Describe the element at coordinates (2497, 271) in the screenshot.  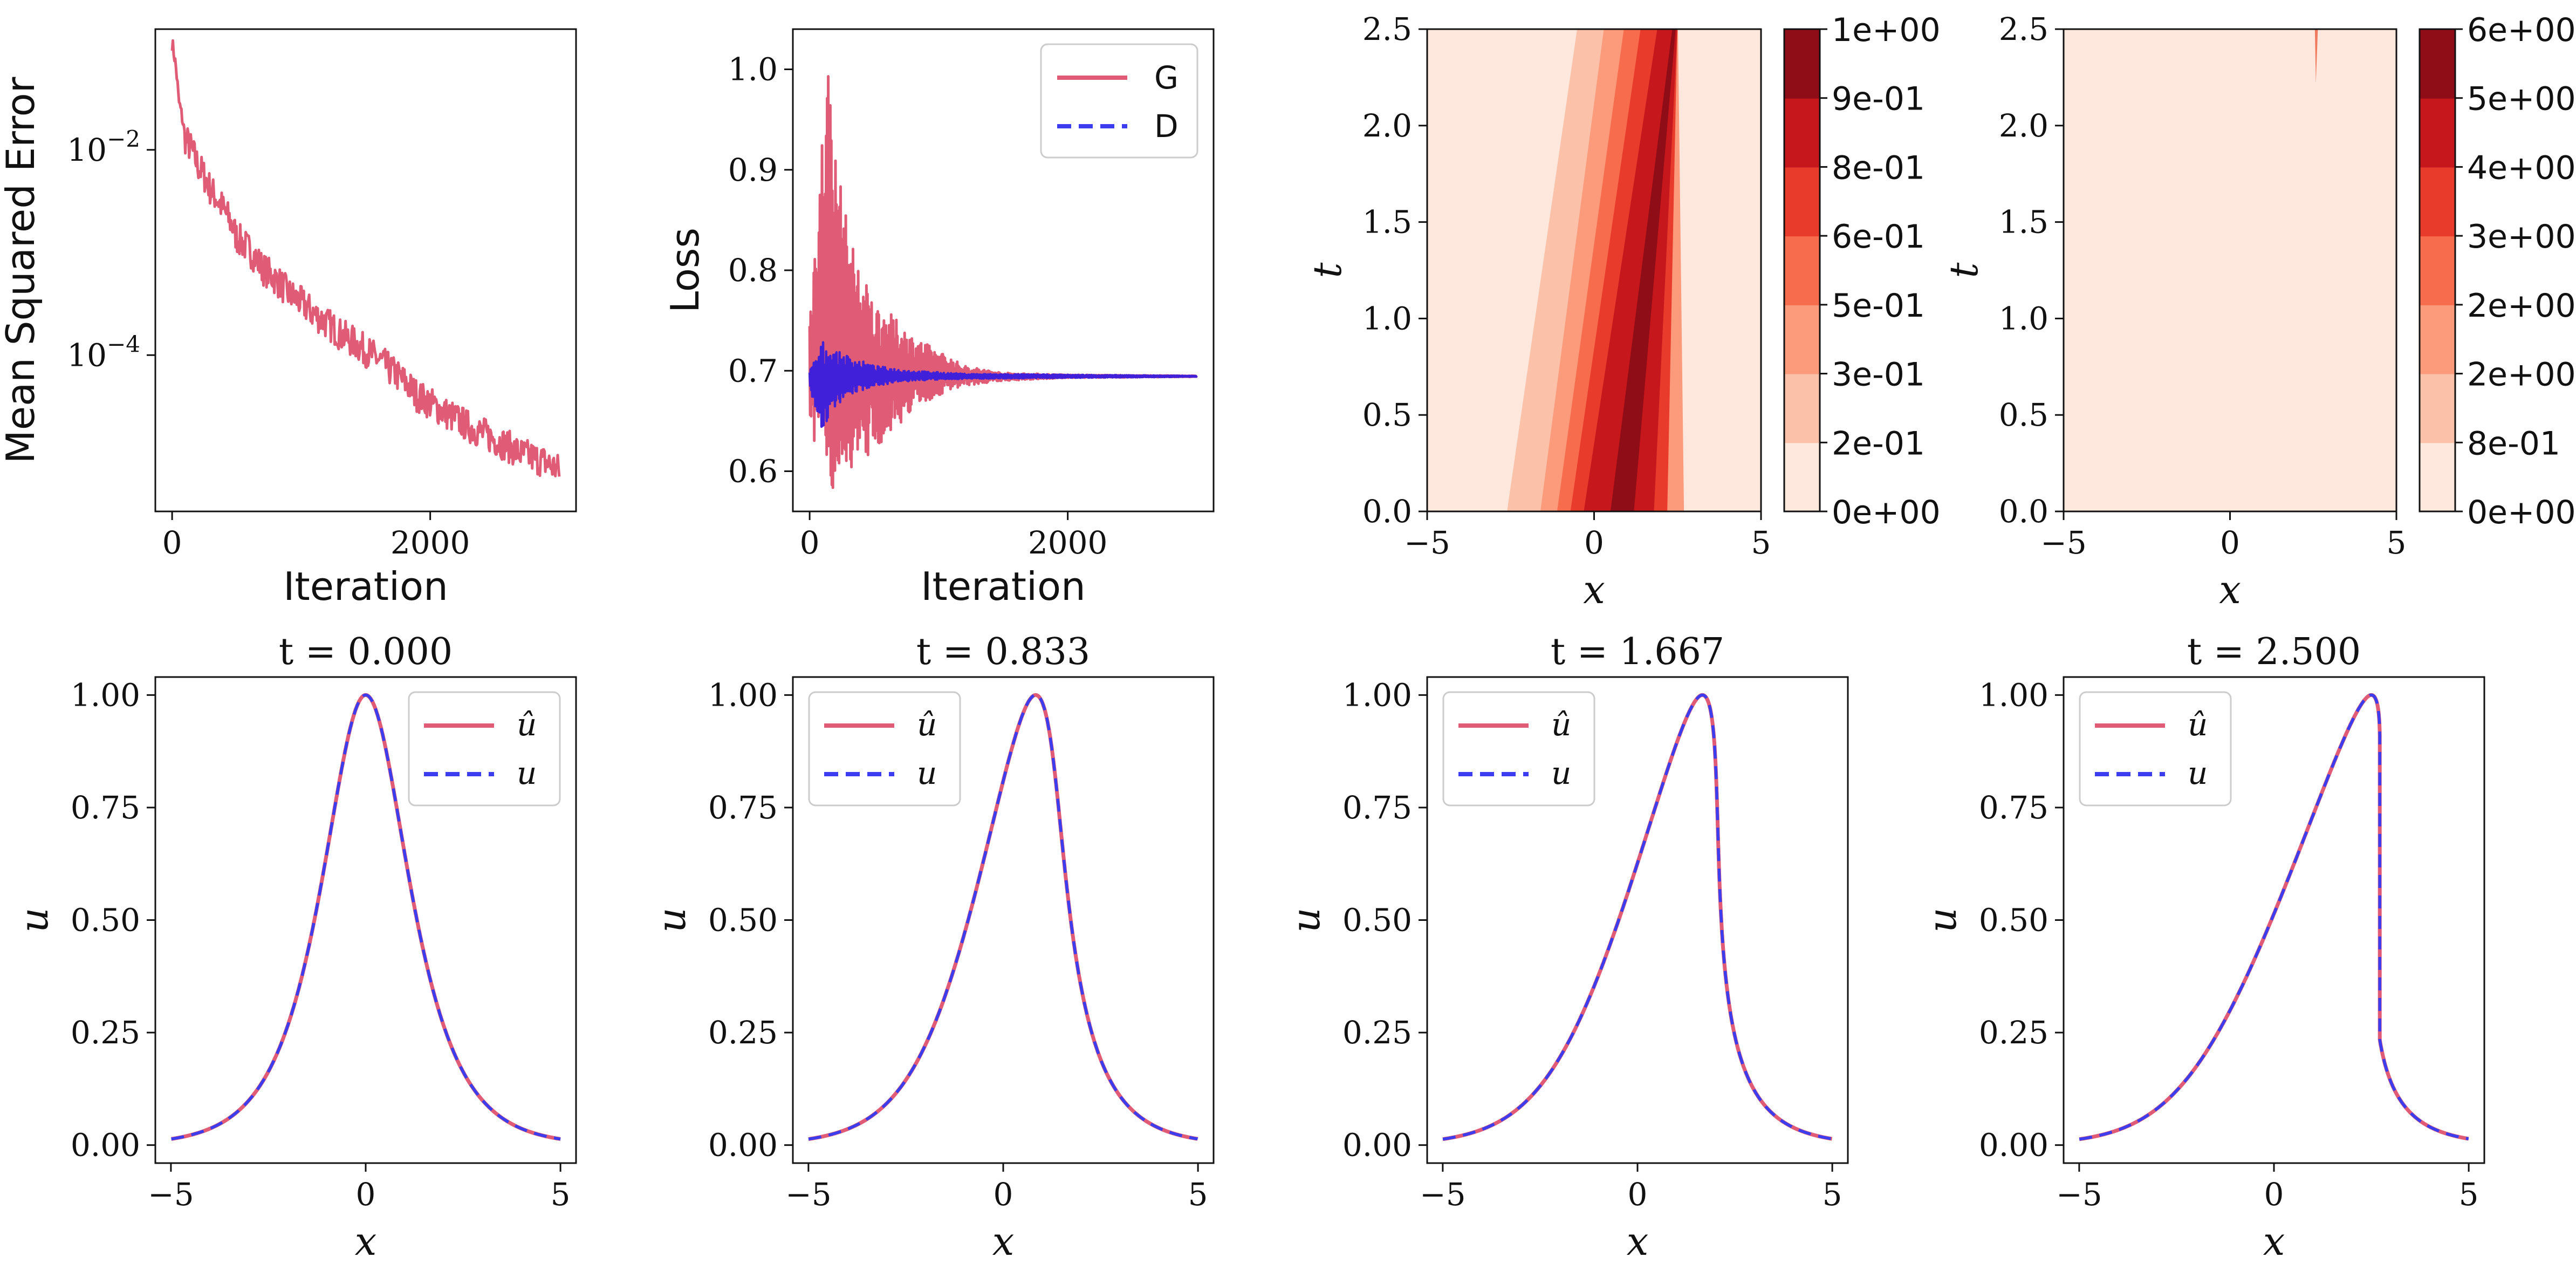
I see `colorbar: 0e+00 8e-01 2e+00 2e+00 3e+00 4e+00 5e+00 6e+00` at that location.